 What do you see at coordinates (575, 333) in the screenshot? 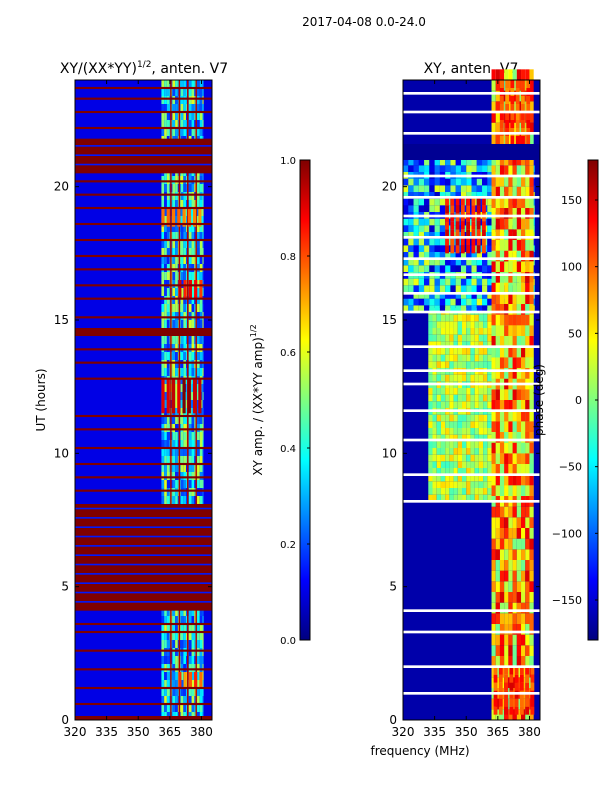
I see `colorbar-tick-label: 50` at bounding box center [575, 333].